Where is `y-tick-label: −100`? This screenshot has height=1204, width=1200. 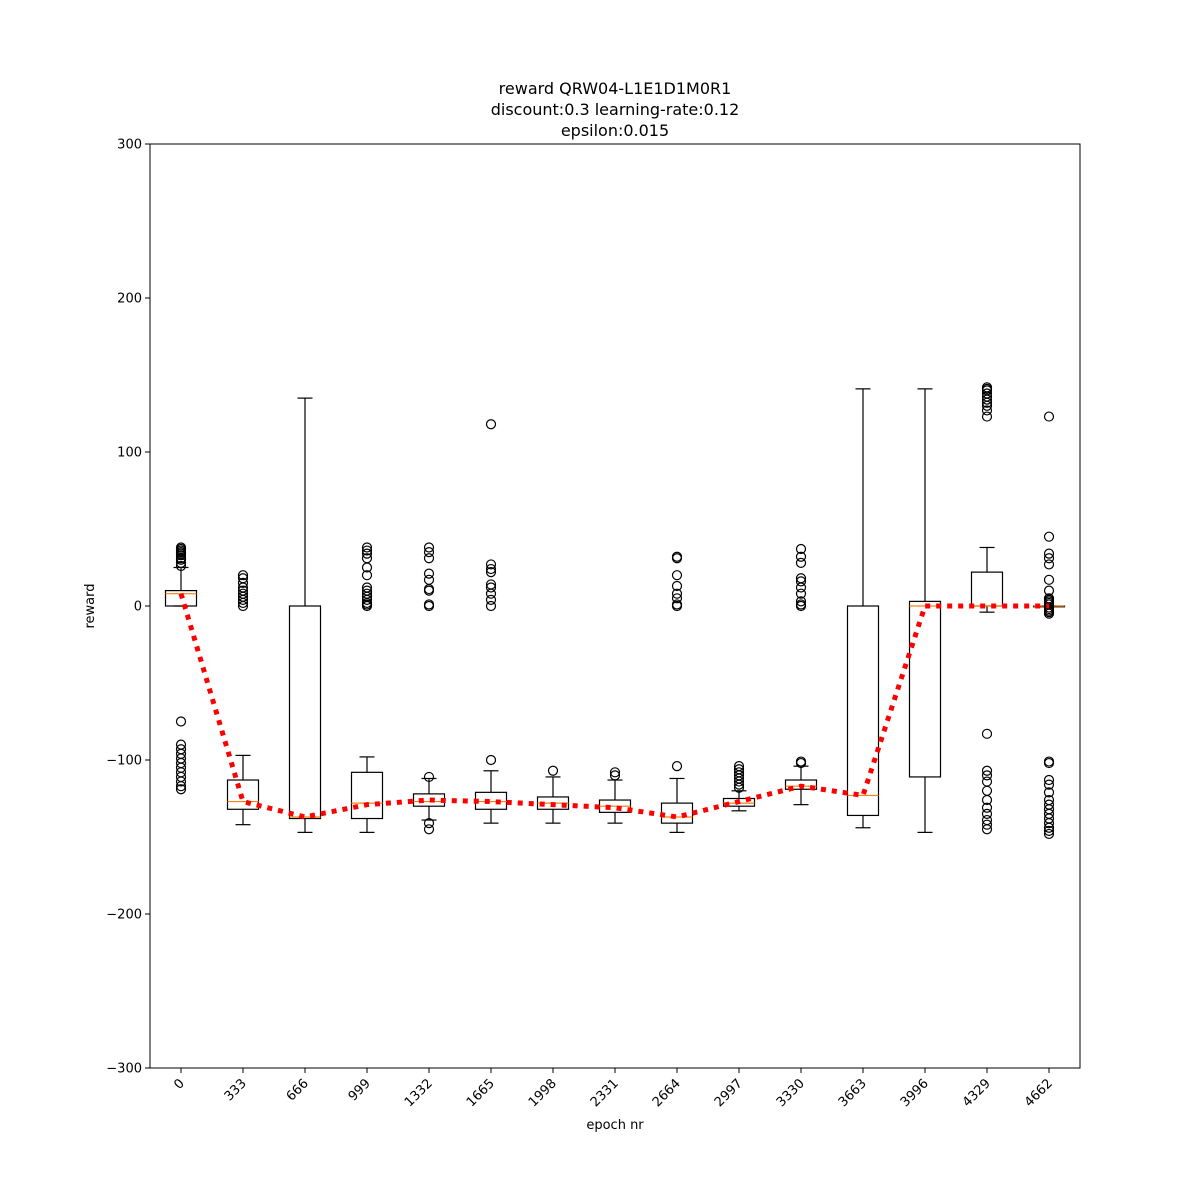
y-tick-label: −100 is located at coordinates (124, 761).